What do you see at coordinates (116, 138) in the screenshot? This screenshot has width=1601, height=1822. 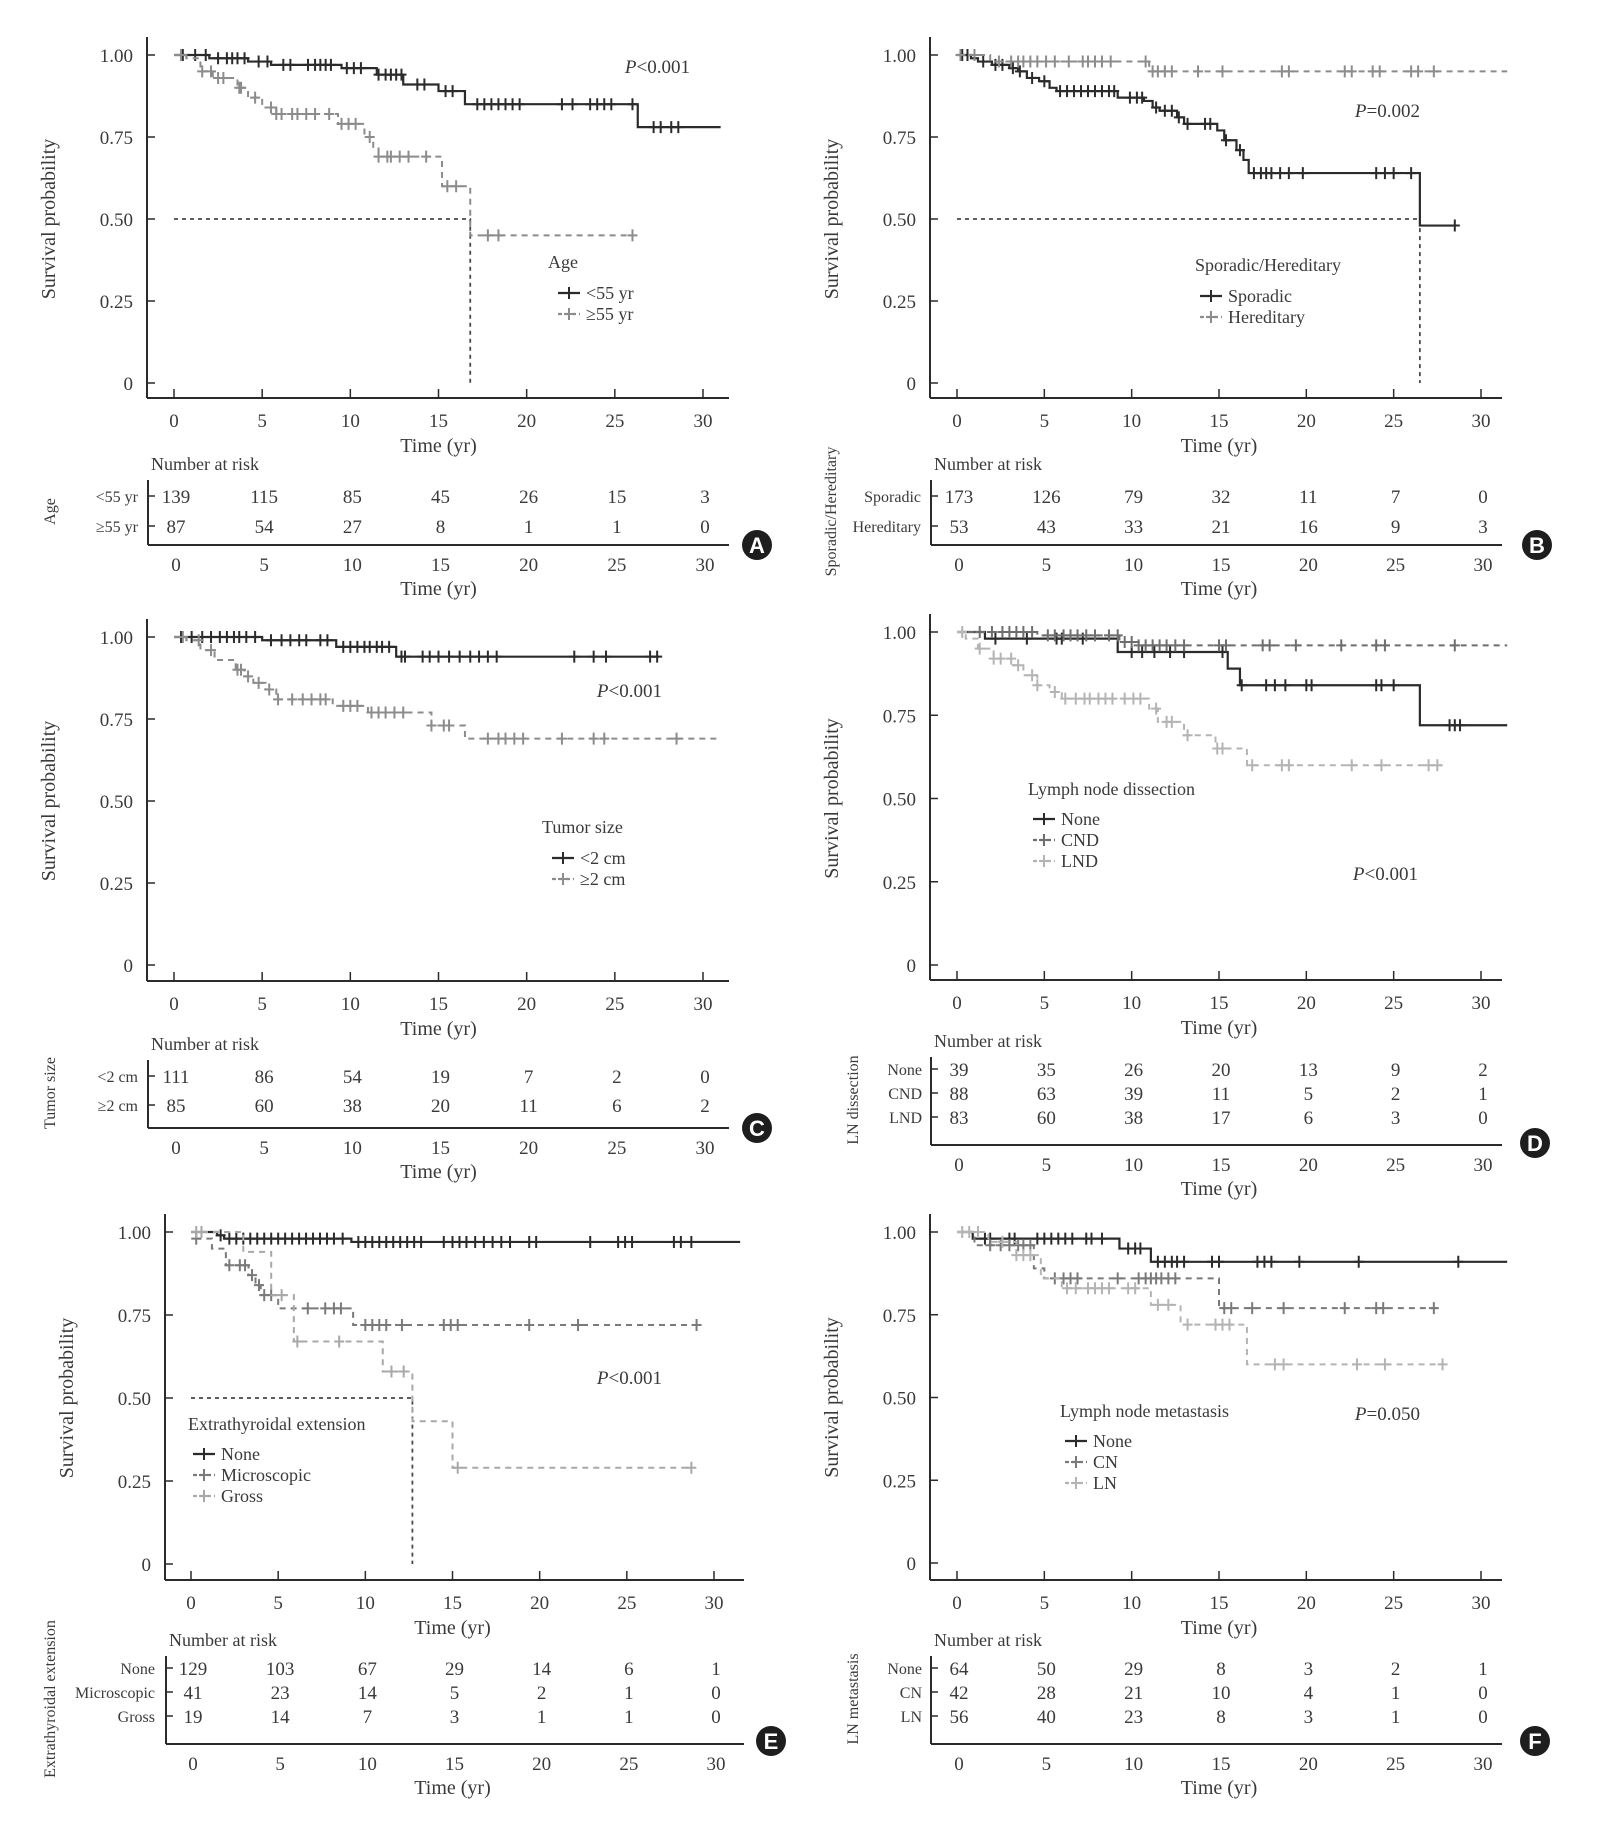 I see `y-tick-label: 0.75` at bounding box center [116, 138].